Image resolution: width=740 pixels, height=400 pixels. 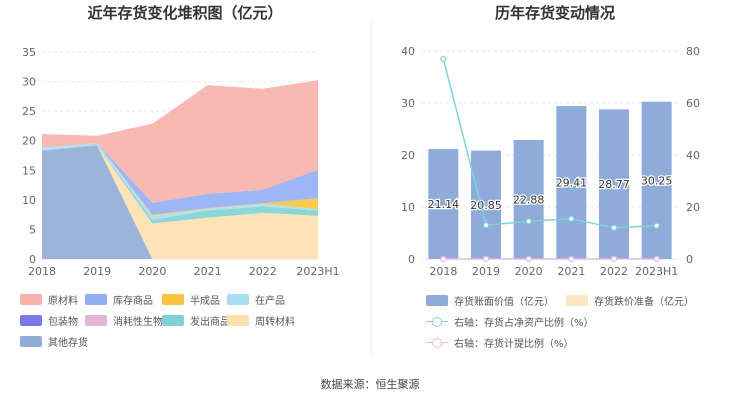 I want to click on legend-item: 半成品, so click(x=191, y=299).